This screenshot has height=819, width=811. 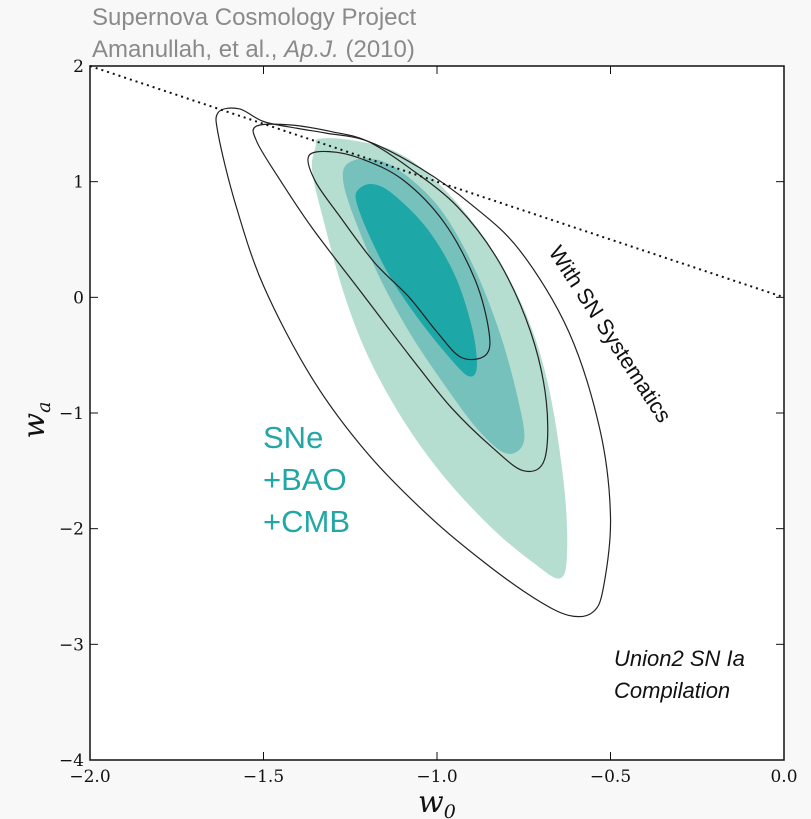 I want to click on x-tick-label: −1.0, so click(x=436, y=777).